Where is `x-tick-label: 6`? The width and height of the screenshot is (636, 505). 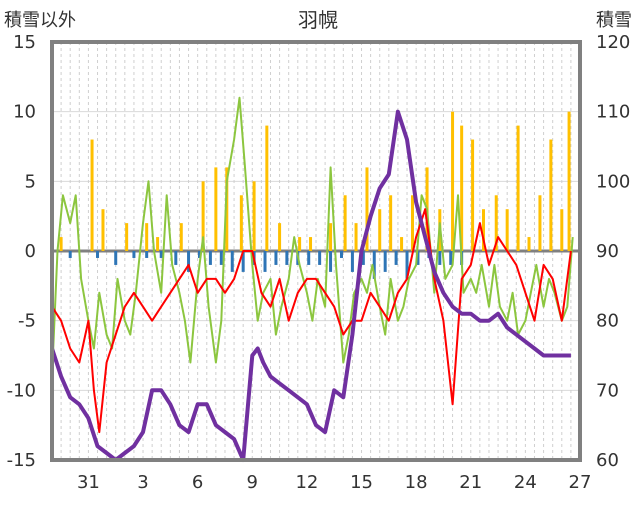 x-tick-label: 6 is located at coordinates (197, 482).